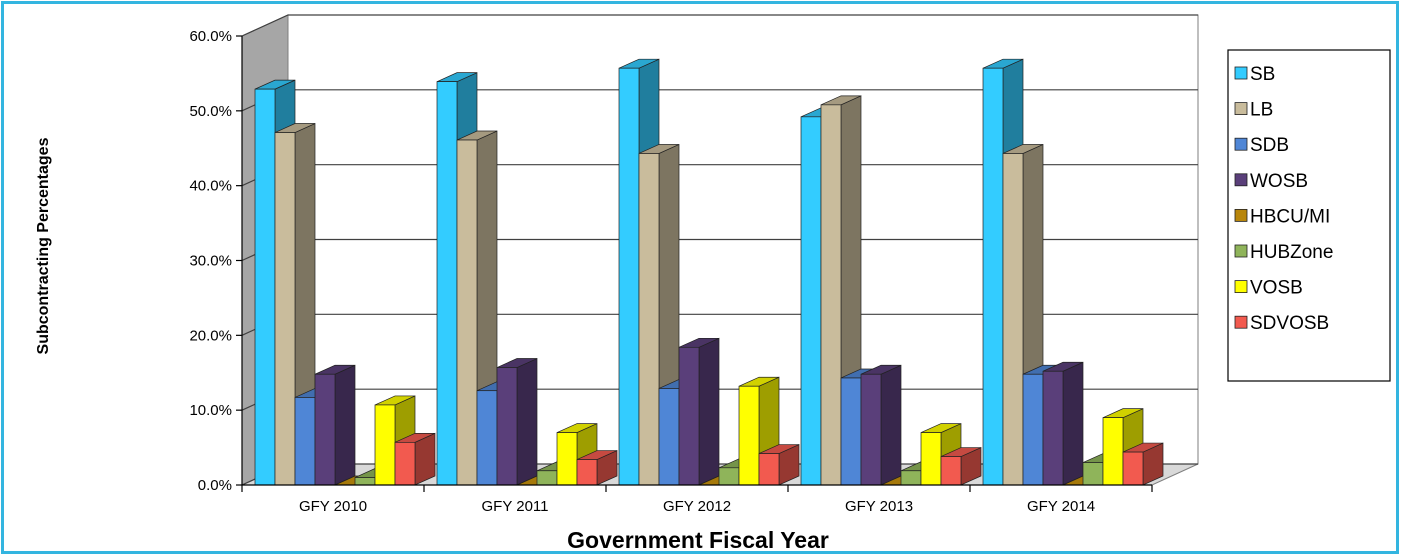  Describe the element at coordinates (333, 506) in the screenshot. I see `x-tick-label: GFY 2010` at that location.